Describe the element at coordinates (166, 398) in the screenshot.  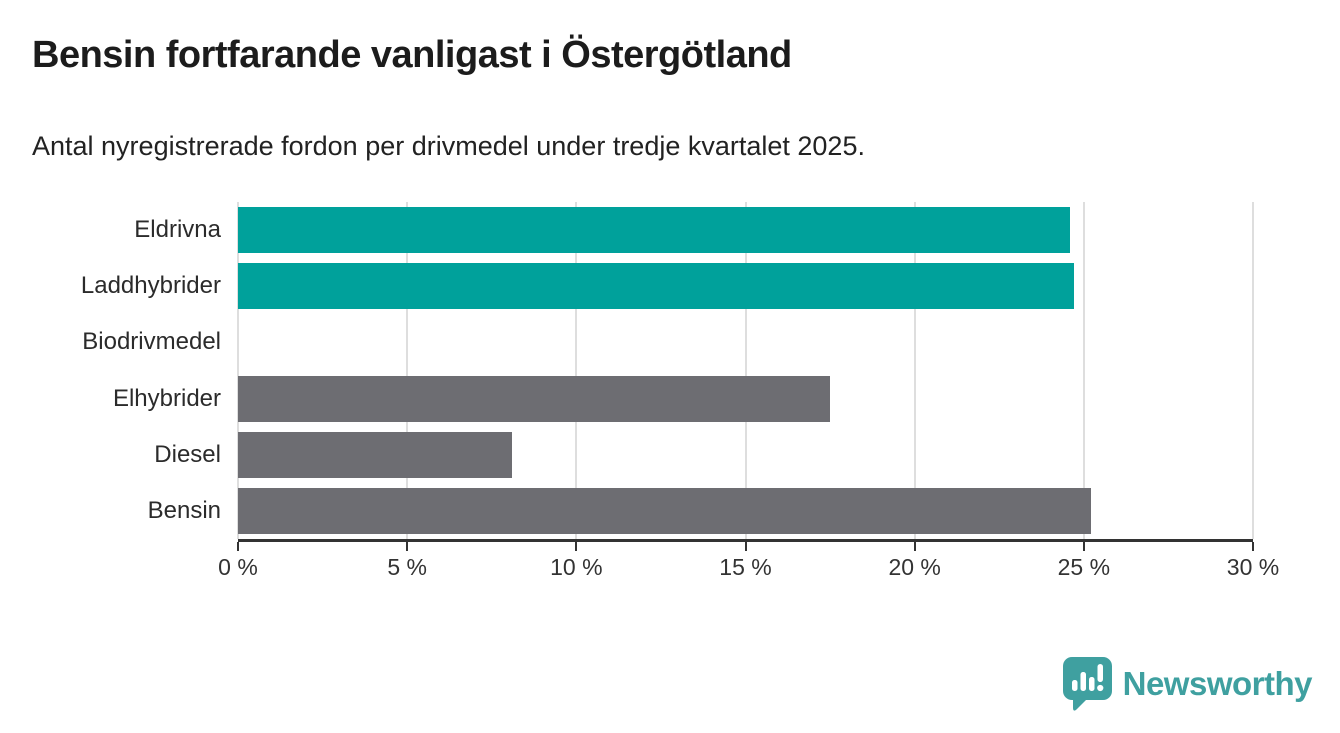
I see `y-axis-label-elhybrider: Elhybrider` at that location.